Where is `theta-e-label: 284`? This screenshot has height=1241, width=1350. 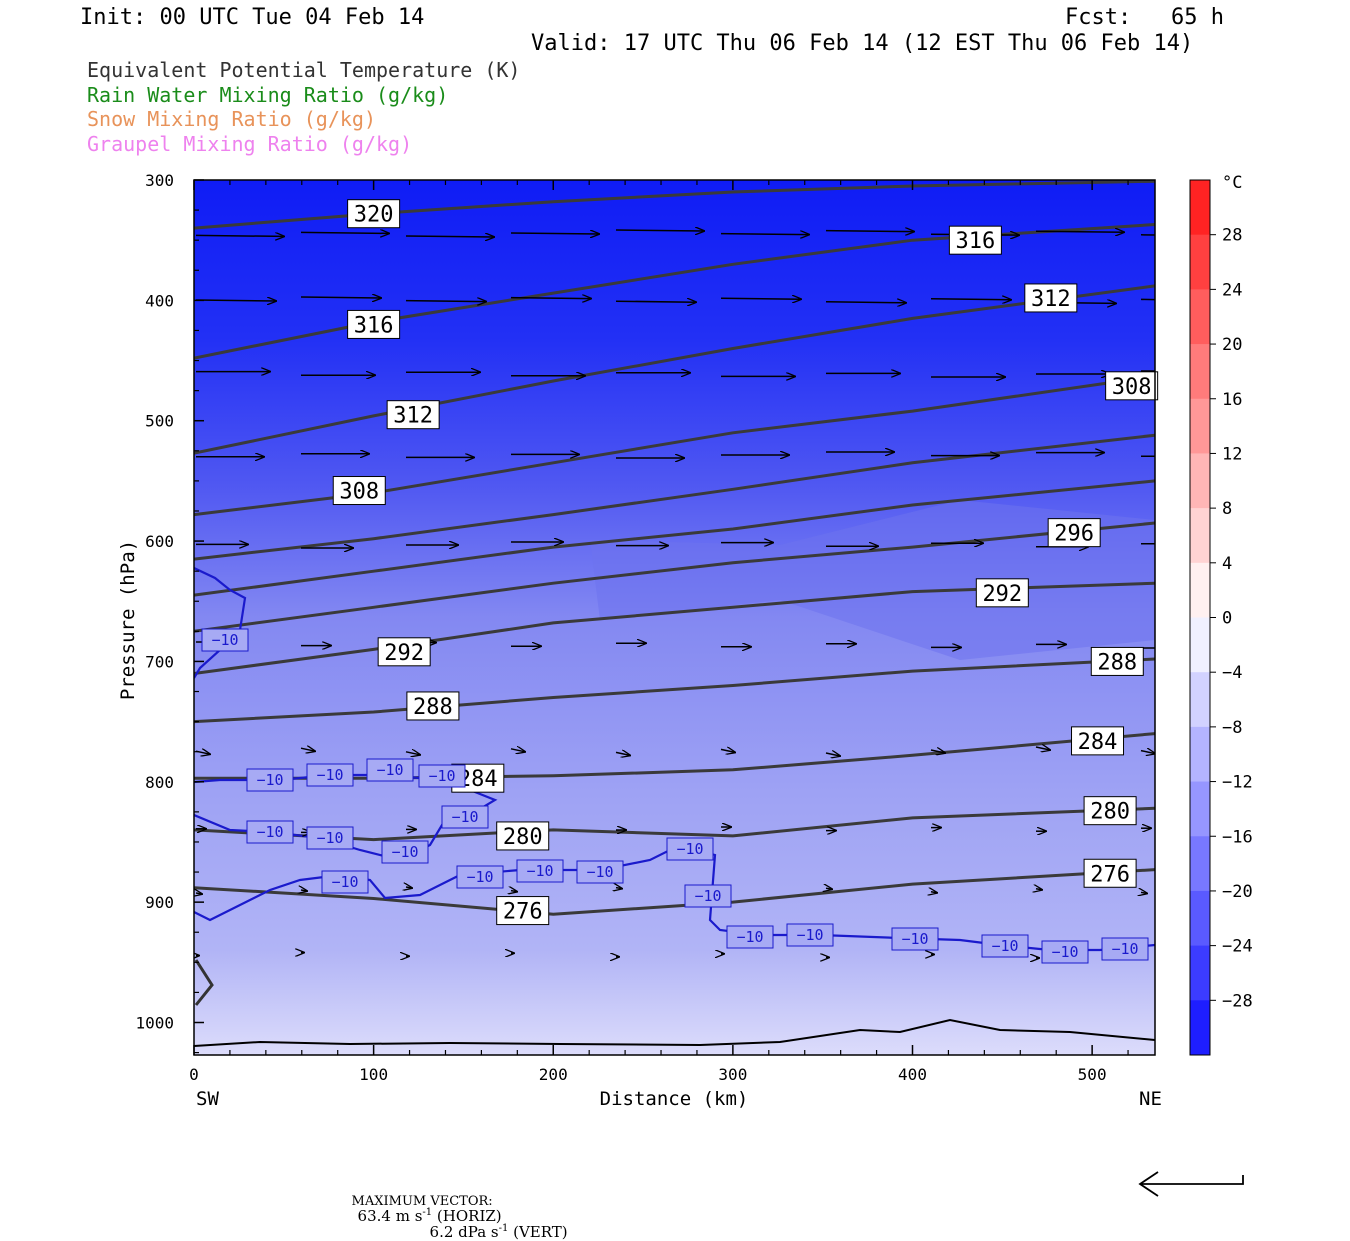
theta-e-label: 284 is located at coordinates (1098, 742).